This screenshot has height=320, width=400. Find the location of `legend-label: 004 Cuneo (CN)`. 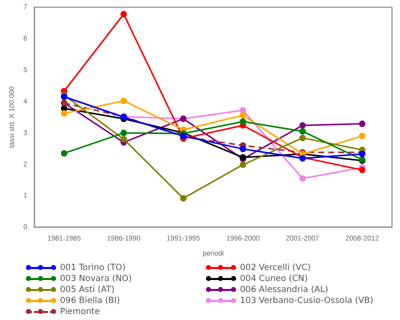

legend-label: 004 Cuneo (CN) is located at coordinates (274, 279).